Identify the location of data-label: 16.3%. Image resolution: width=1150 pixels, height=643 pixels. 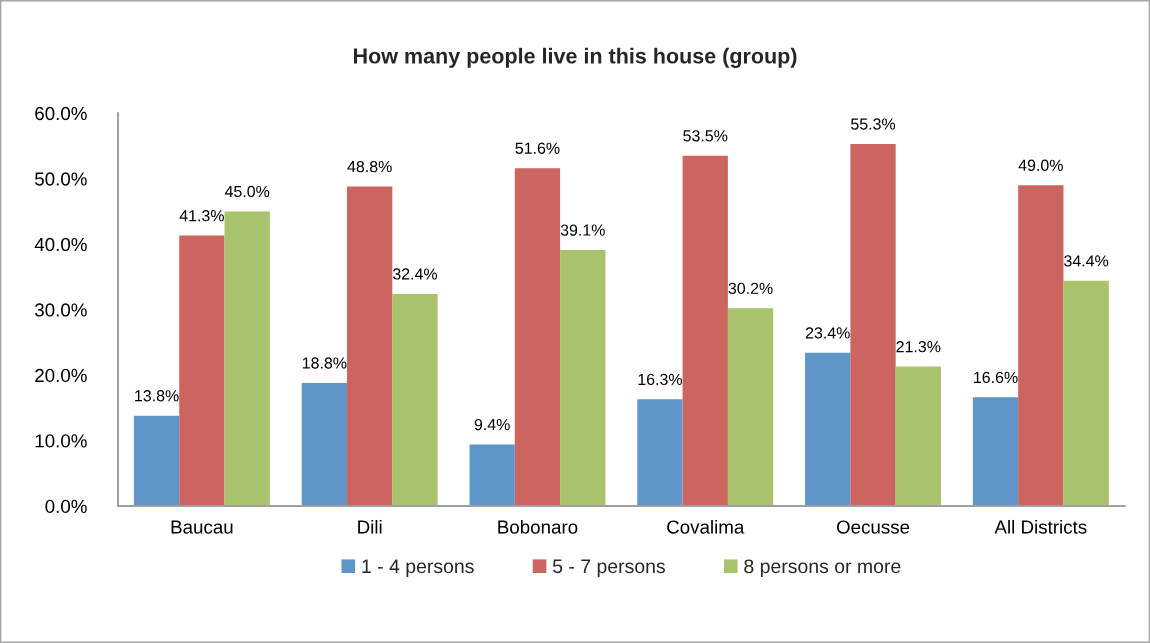
(660, 379).